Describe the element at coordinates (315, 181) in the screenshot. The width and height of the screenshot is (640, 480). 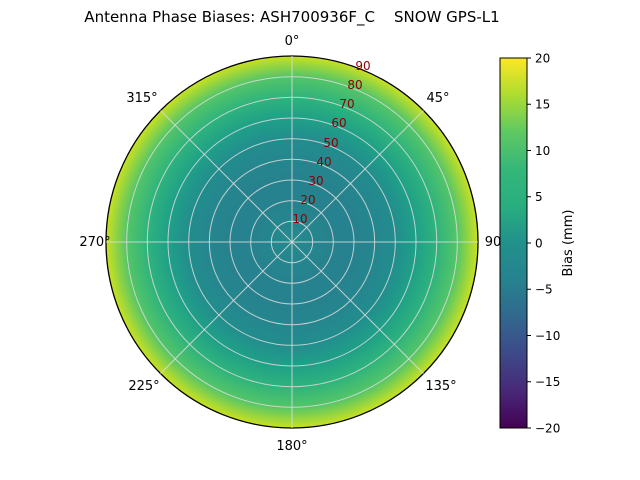
I see `radial-tick-30: 30` at that location.